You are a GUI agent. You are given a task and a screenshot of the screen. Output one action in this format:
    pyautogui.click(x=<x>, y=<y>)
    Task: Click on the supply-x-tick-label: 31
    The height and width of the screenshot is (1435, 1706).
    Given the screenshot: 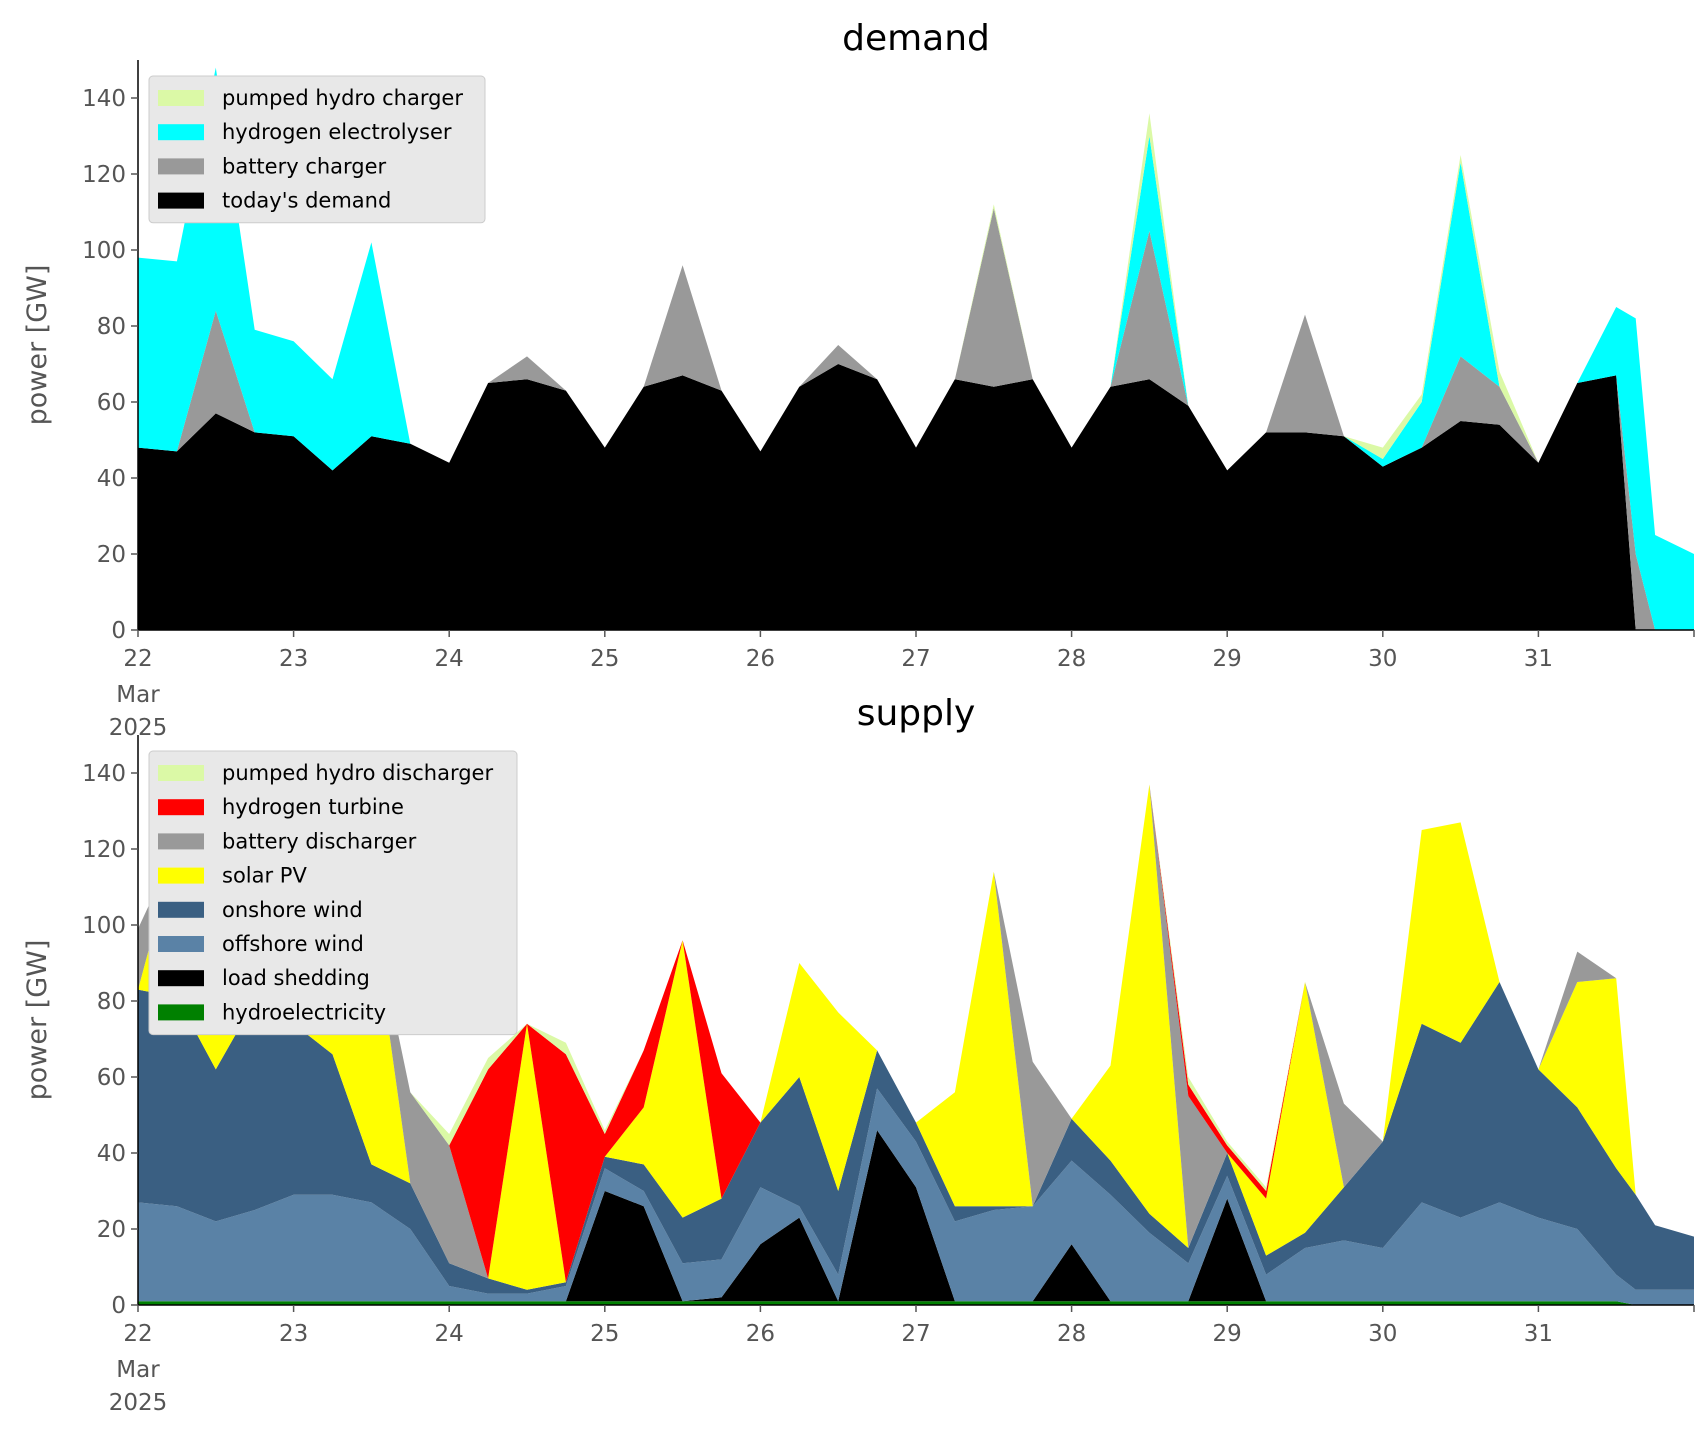 What is the action you would take?
    pyautogui.click(x=1538, y=1334)
    